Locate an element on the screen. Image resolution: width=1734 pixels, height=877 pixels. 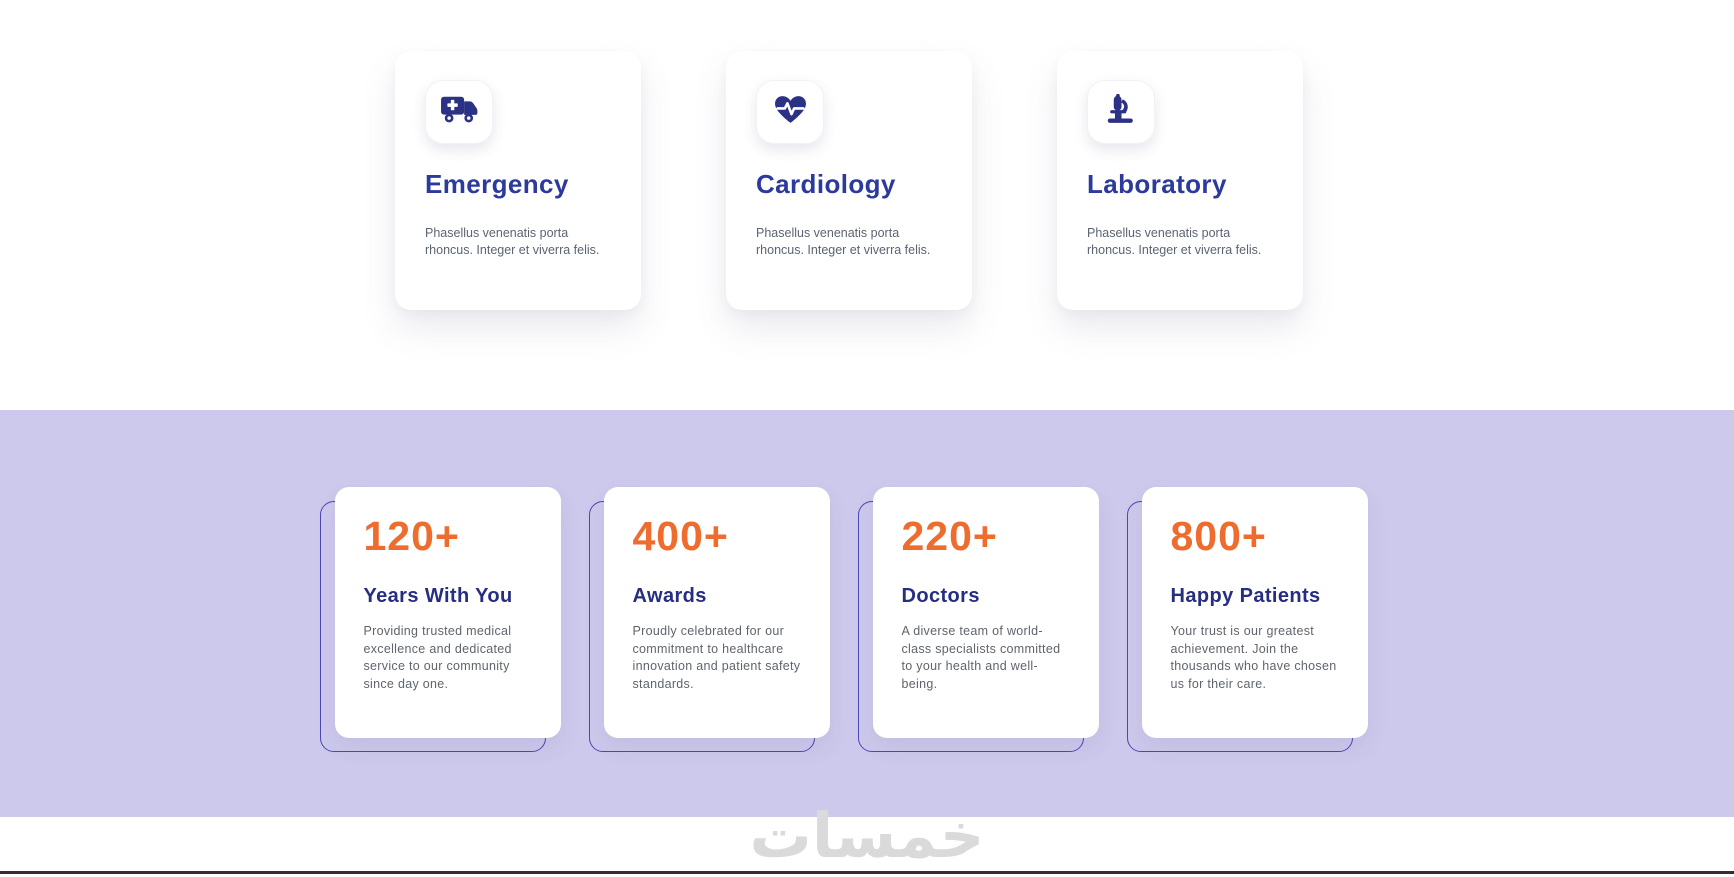
footer: خمسات is located at coordinates (867, 841).